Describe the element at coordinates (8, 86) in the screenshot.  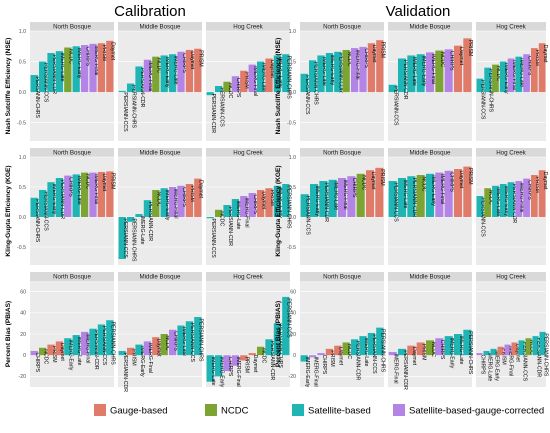
I see `ylabel-nse-calibration: Nash Sutcliffe Efficiency (NSE)` at that location.